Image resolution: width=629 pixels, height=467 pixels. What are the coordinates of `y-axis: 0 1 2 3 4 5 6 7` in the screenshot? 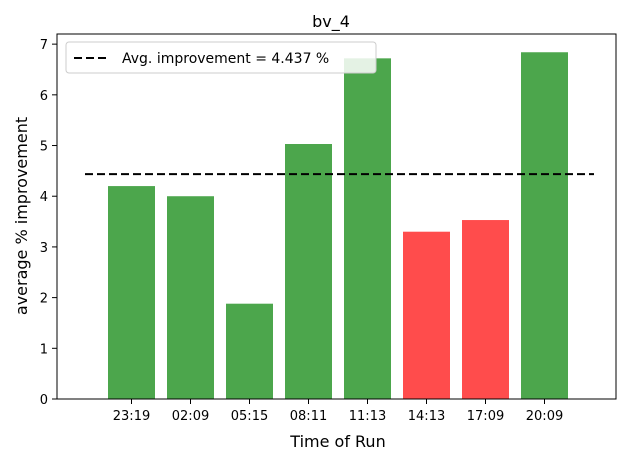 It's located at (48, 223).